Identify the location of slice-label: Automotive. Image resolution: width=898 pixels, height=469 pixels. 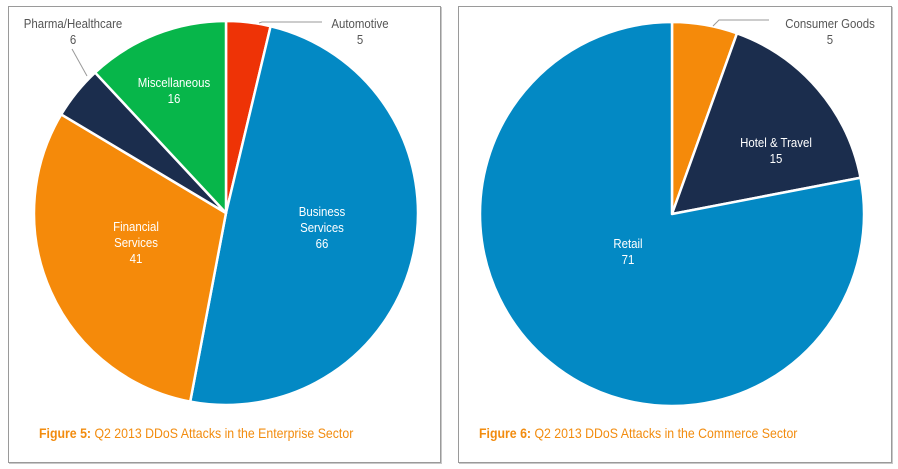
(359, 23).